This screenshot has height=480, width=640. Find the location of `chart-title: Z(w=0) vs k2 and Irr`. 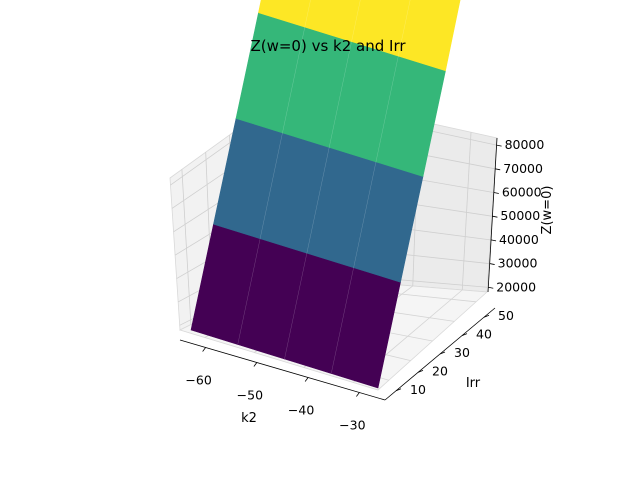

chart-title: Z(w=0) vs k2 and Irr is located at coordinates (328, 46).